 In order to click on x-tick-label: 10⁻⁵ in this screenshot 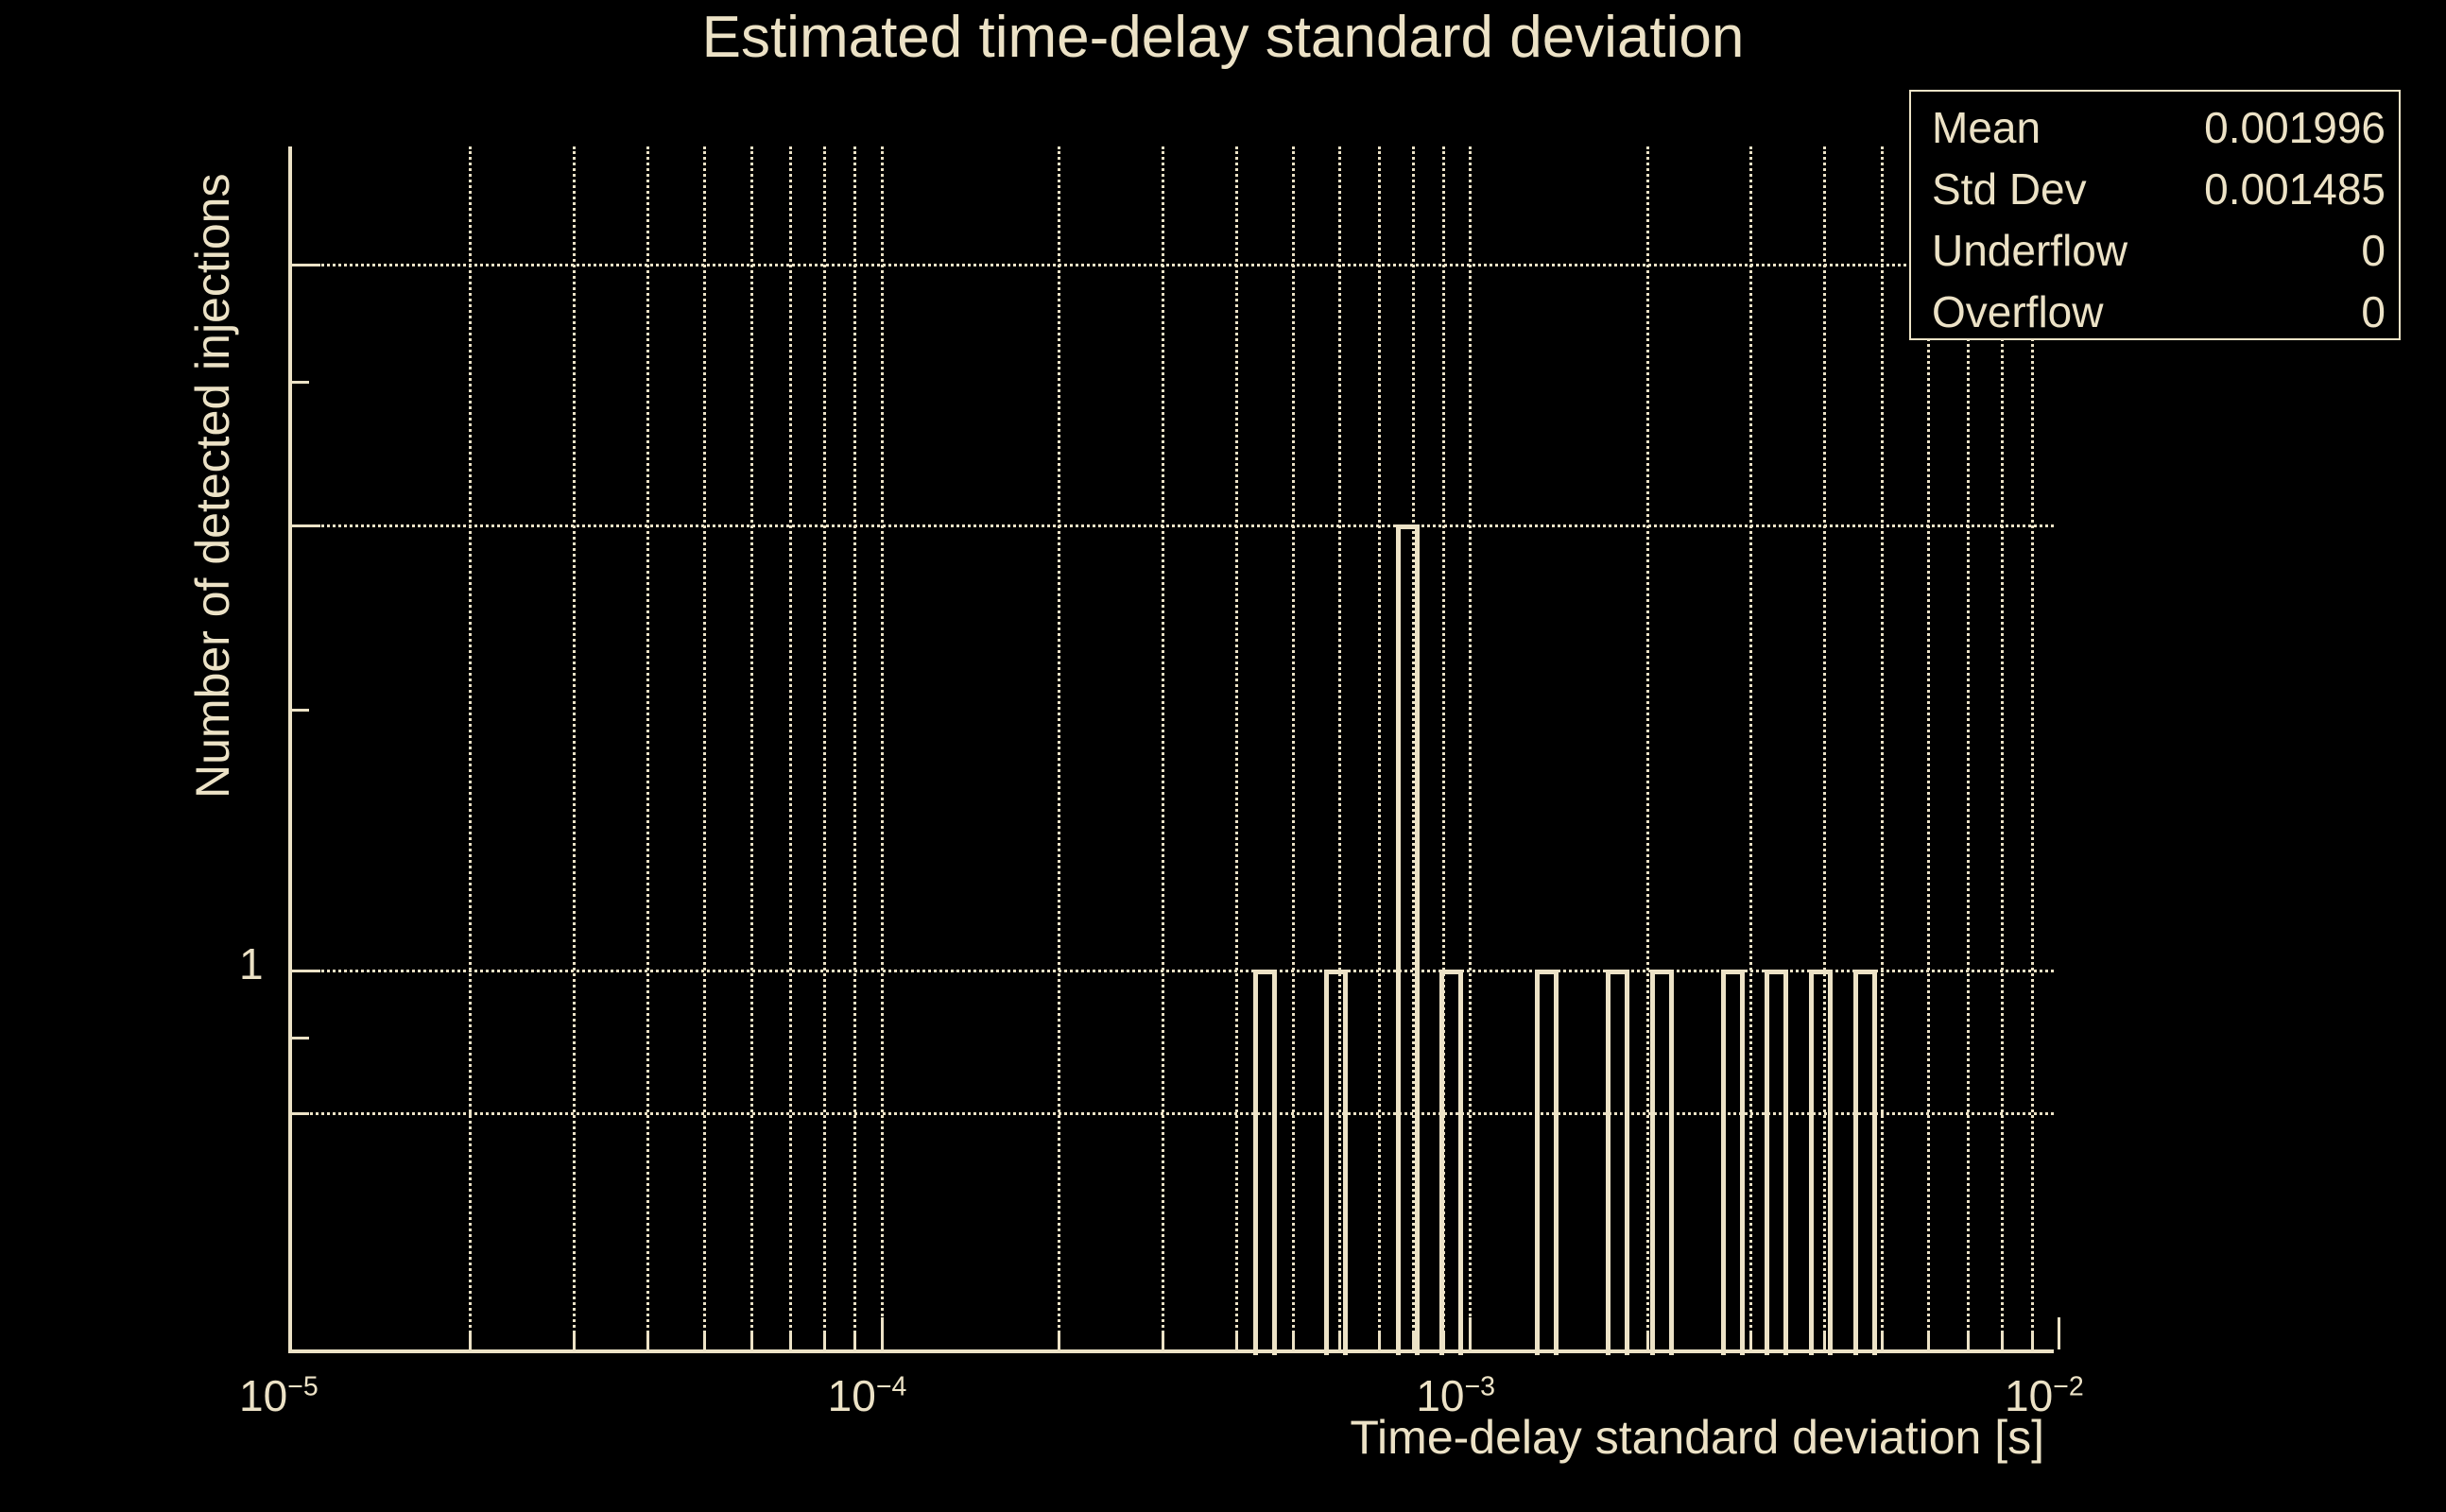, I will do `click(279, 1395)`.